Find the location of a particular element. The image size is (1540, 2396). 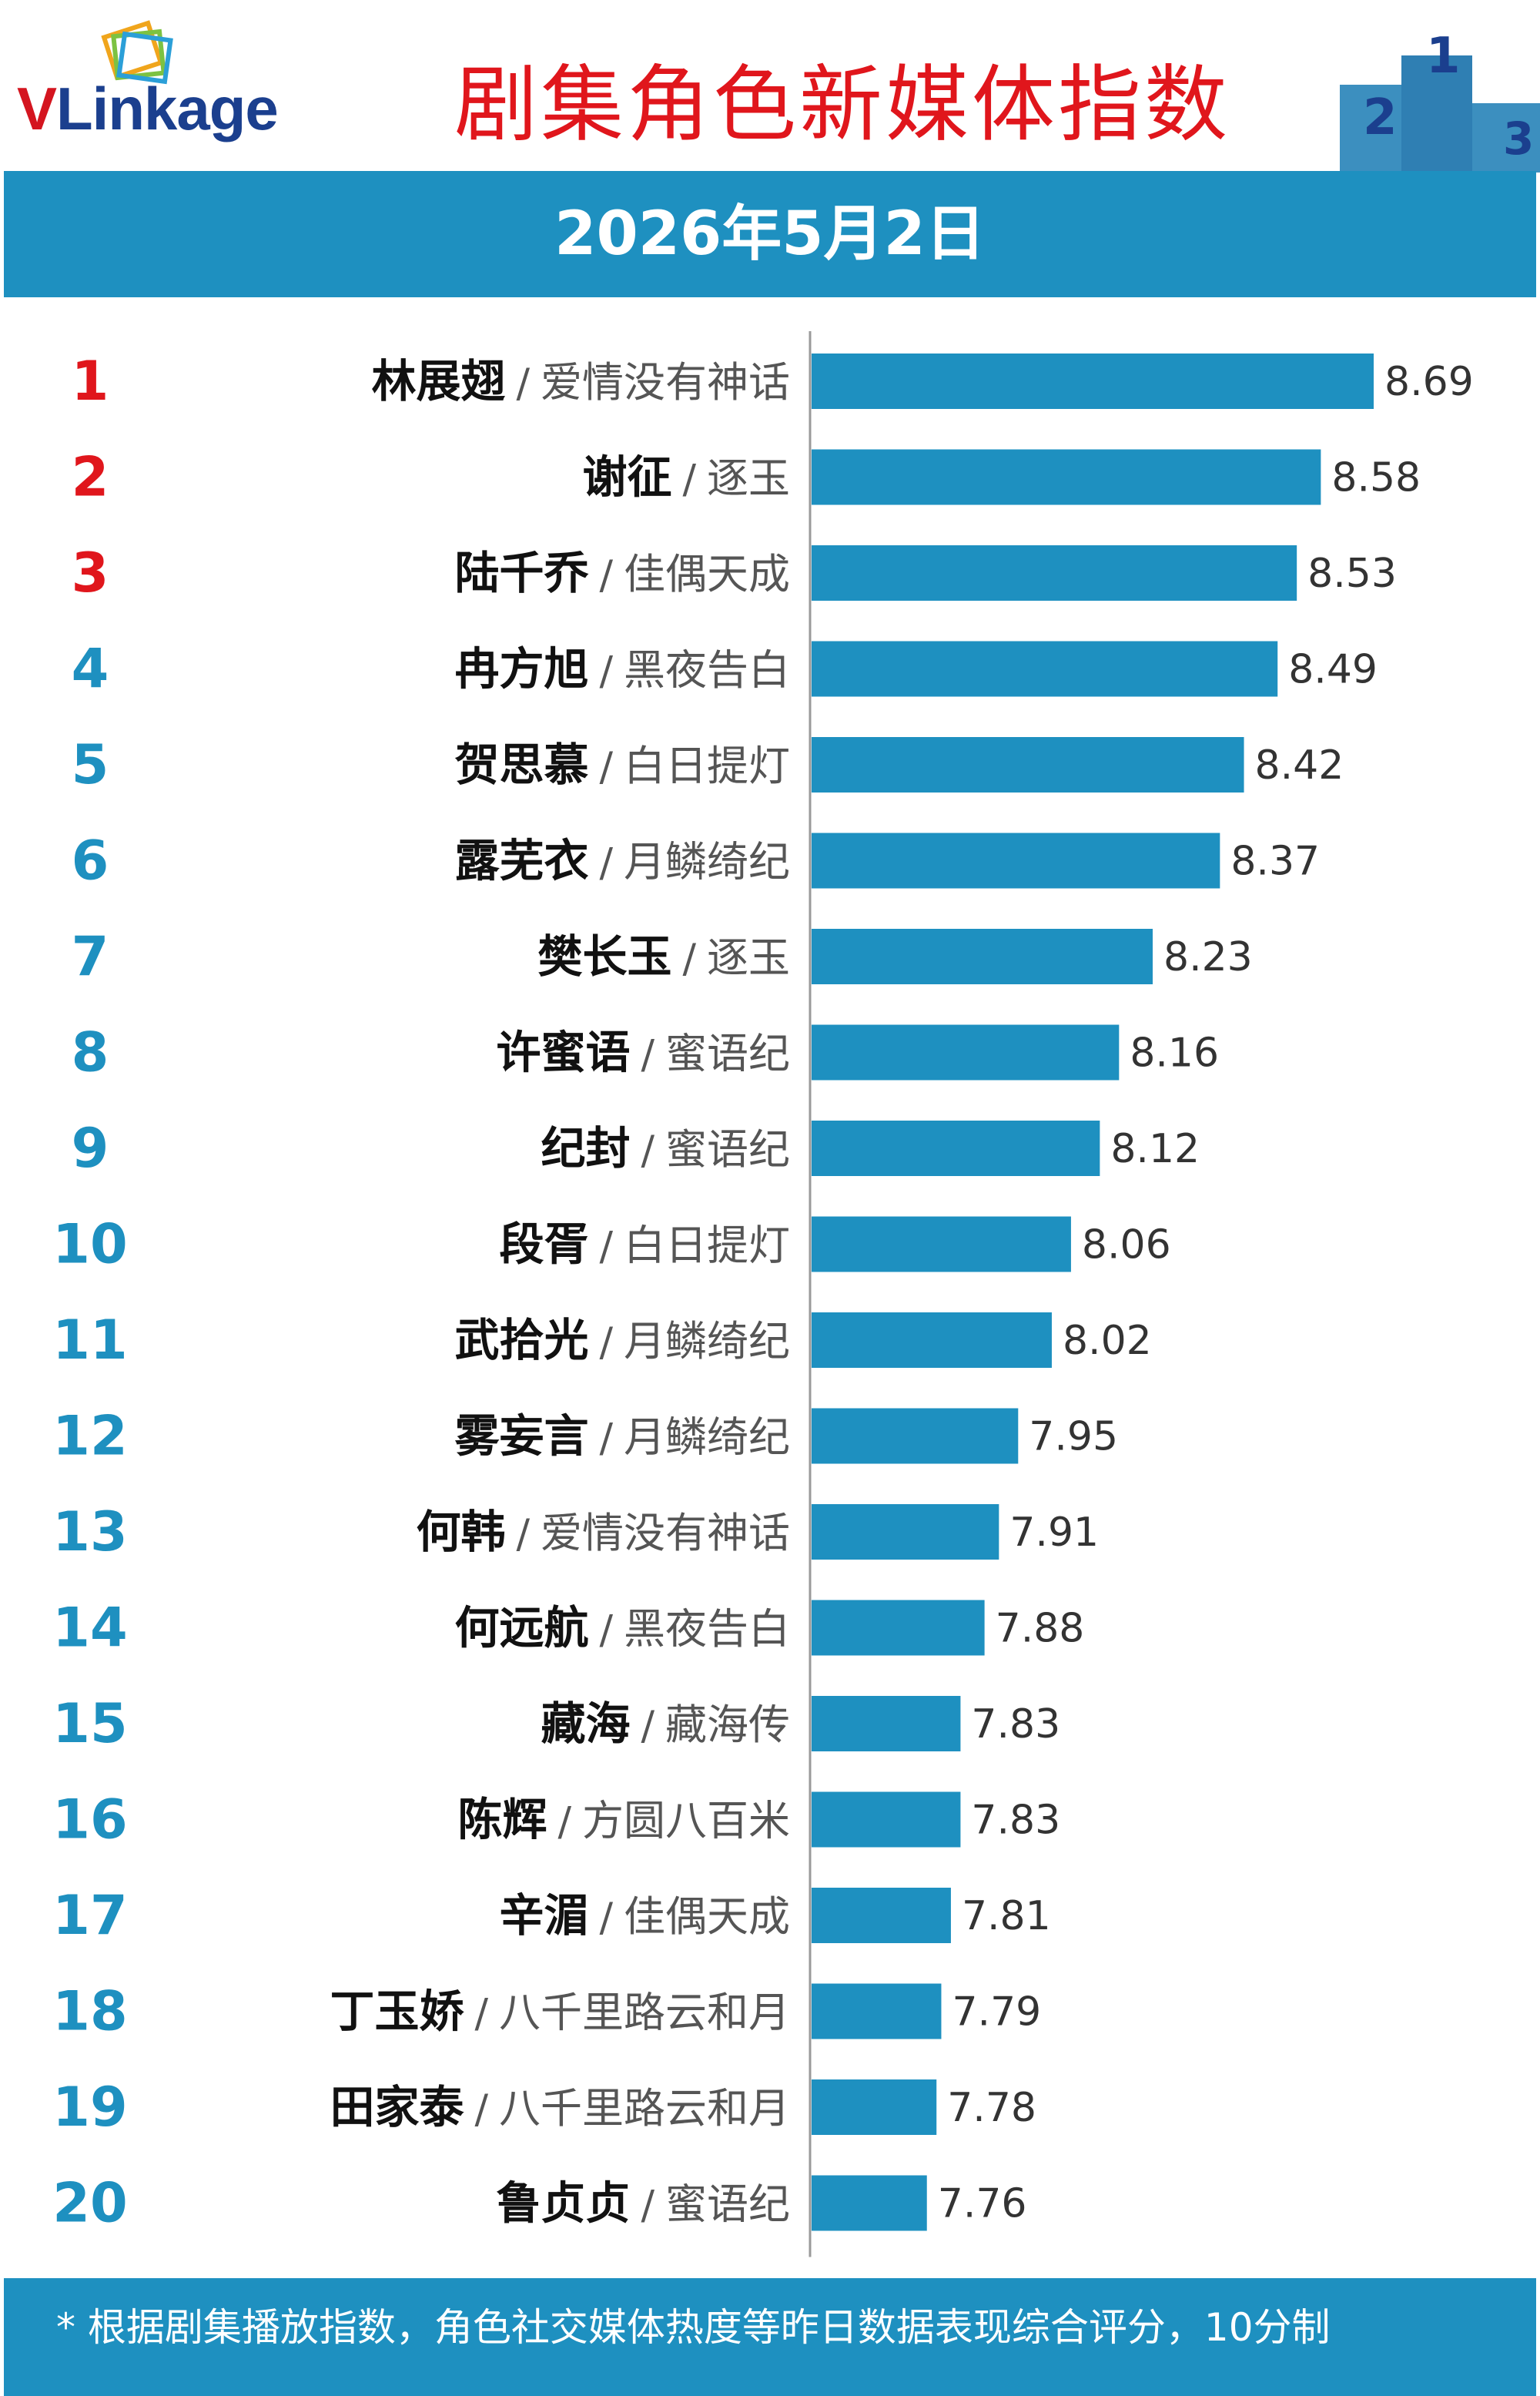

category-label: 冉方旭 / 黑夜告白 is located at coordinates (622, 669).